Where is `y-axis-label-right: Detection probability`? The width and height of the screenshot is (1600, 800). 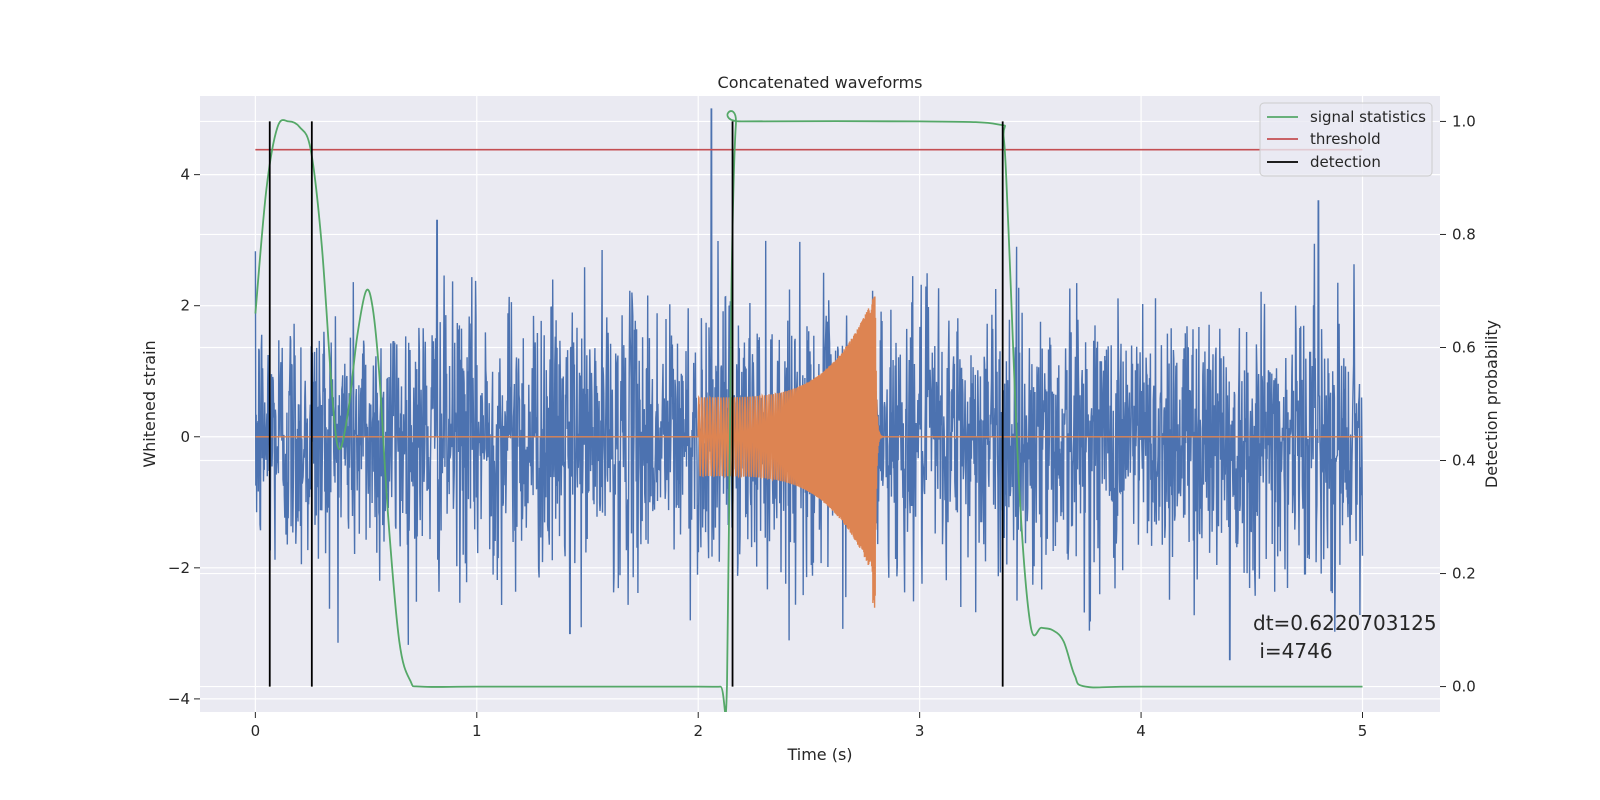 y-axis-label-right: Detection probability is located at coordinates (1491, 404).